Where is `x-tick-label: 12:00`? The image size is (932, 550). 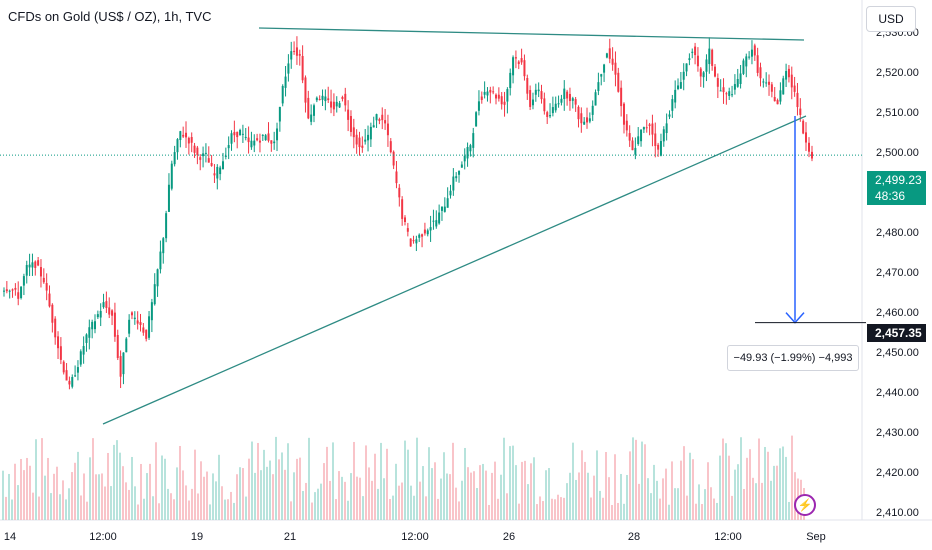 x-tick-label: 12:00 is located at coordinates (415, 537).